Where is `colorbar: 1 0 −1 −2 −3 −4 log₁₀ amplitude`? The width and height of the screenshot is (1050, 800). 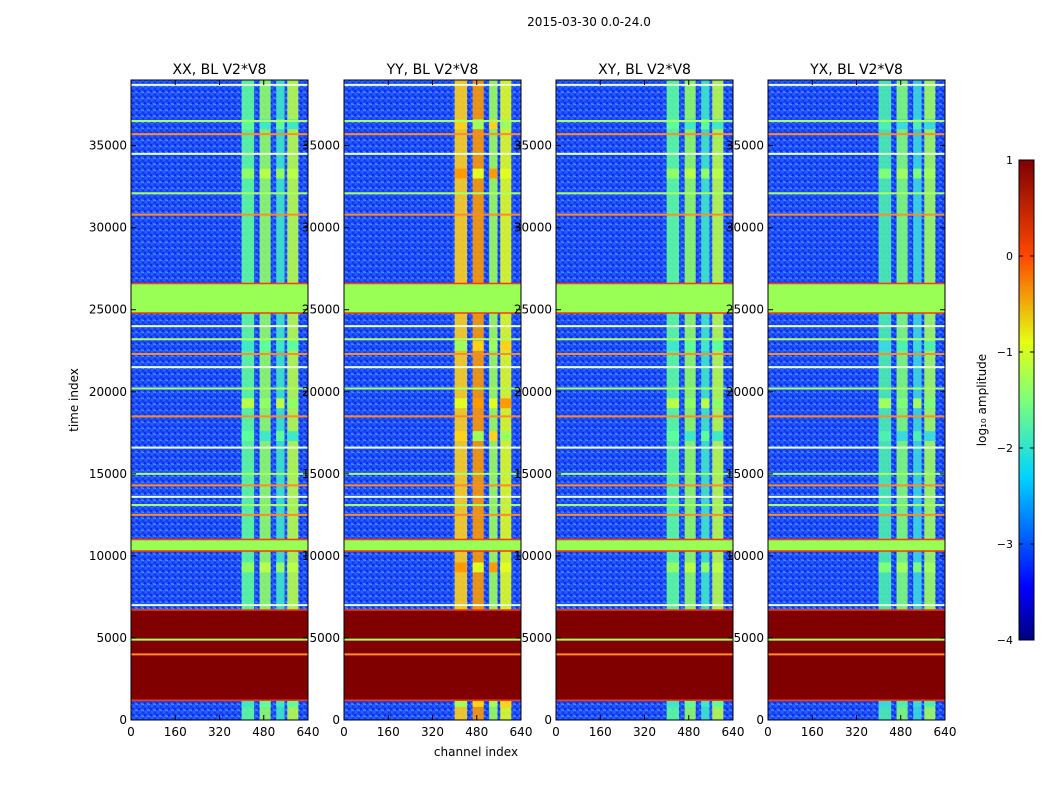 colorbar: 1 0 −1 −2 −3 −4 log₁₀ amplitude is located at coordinates (1005, 400).